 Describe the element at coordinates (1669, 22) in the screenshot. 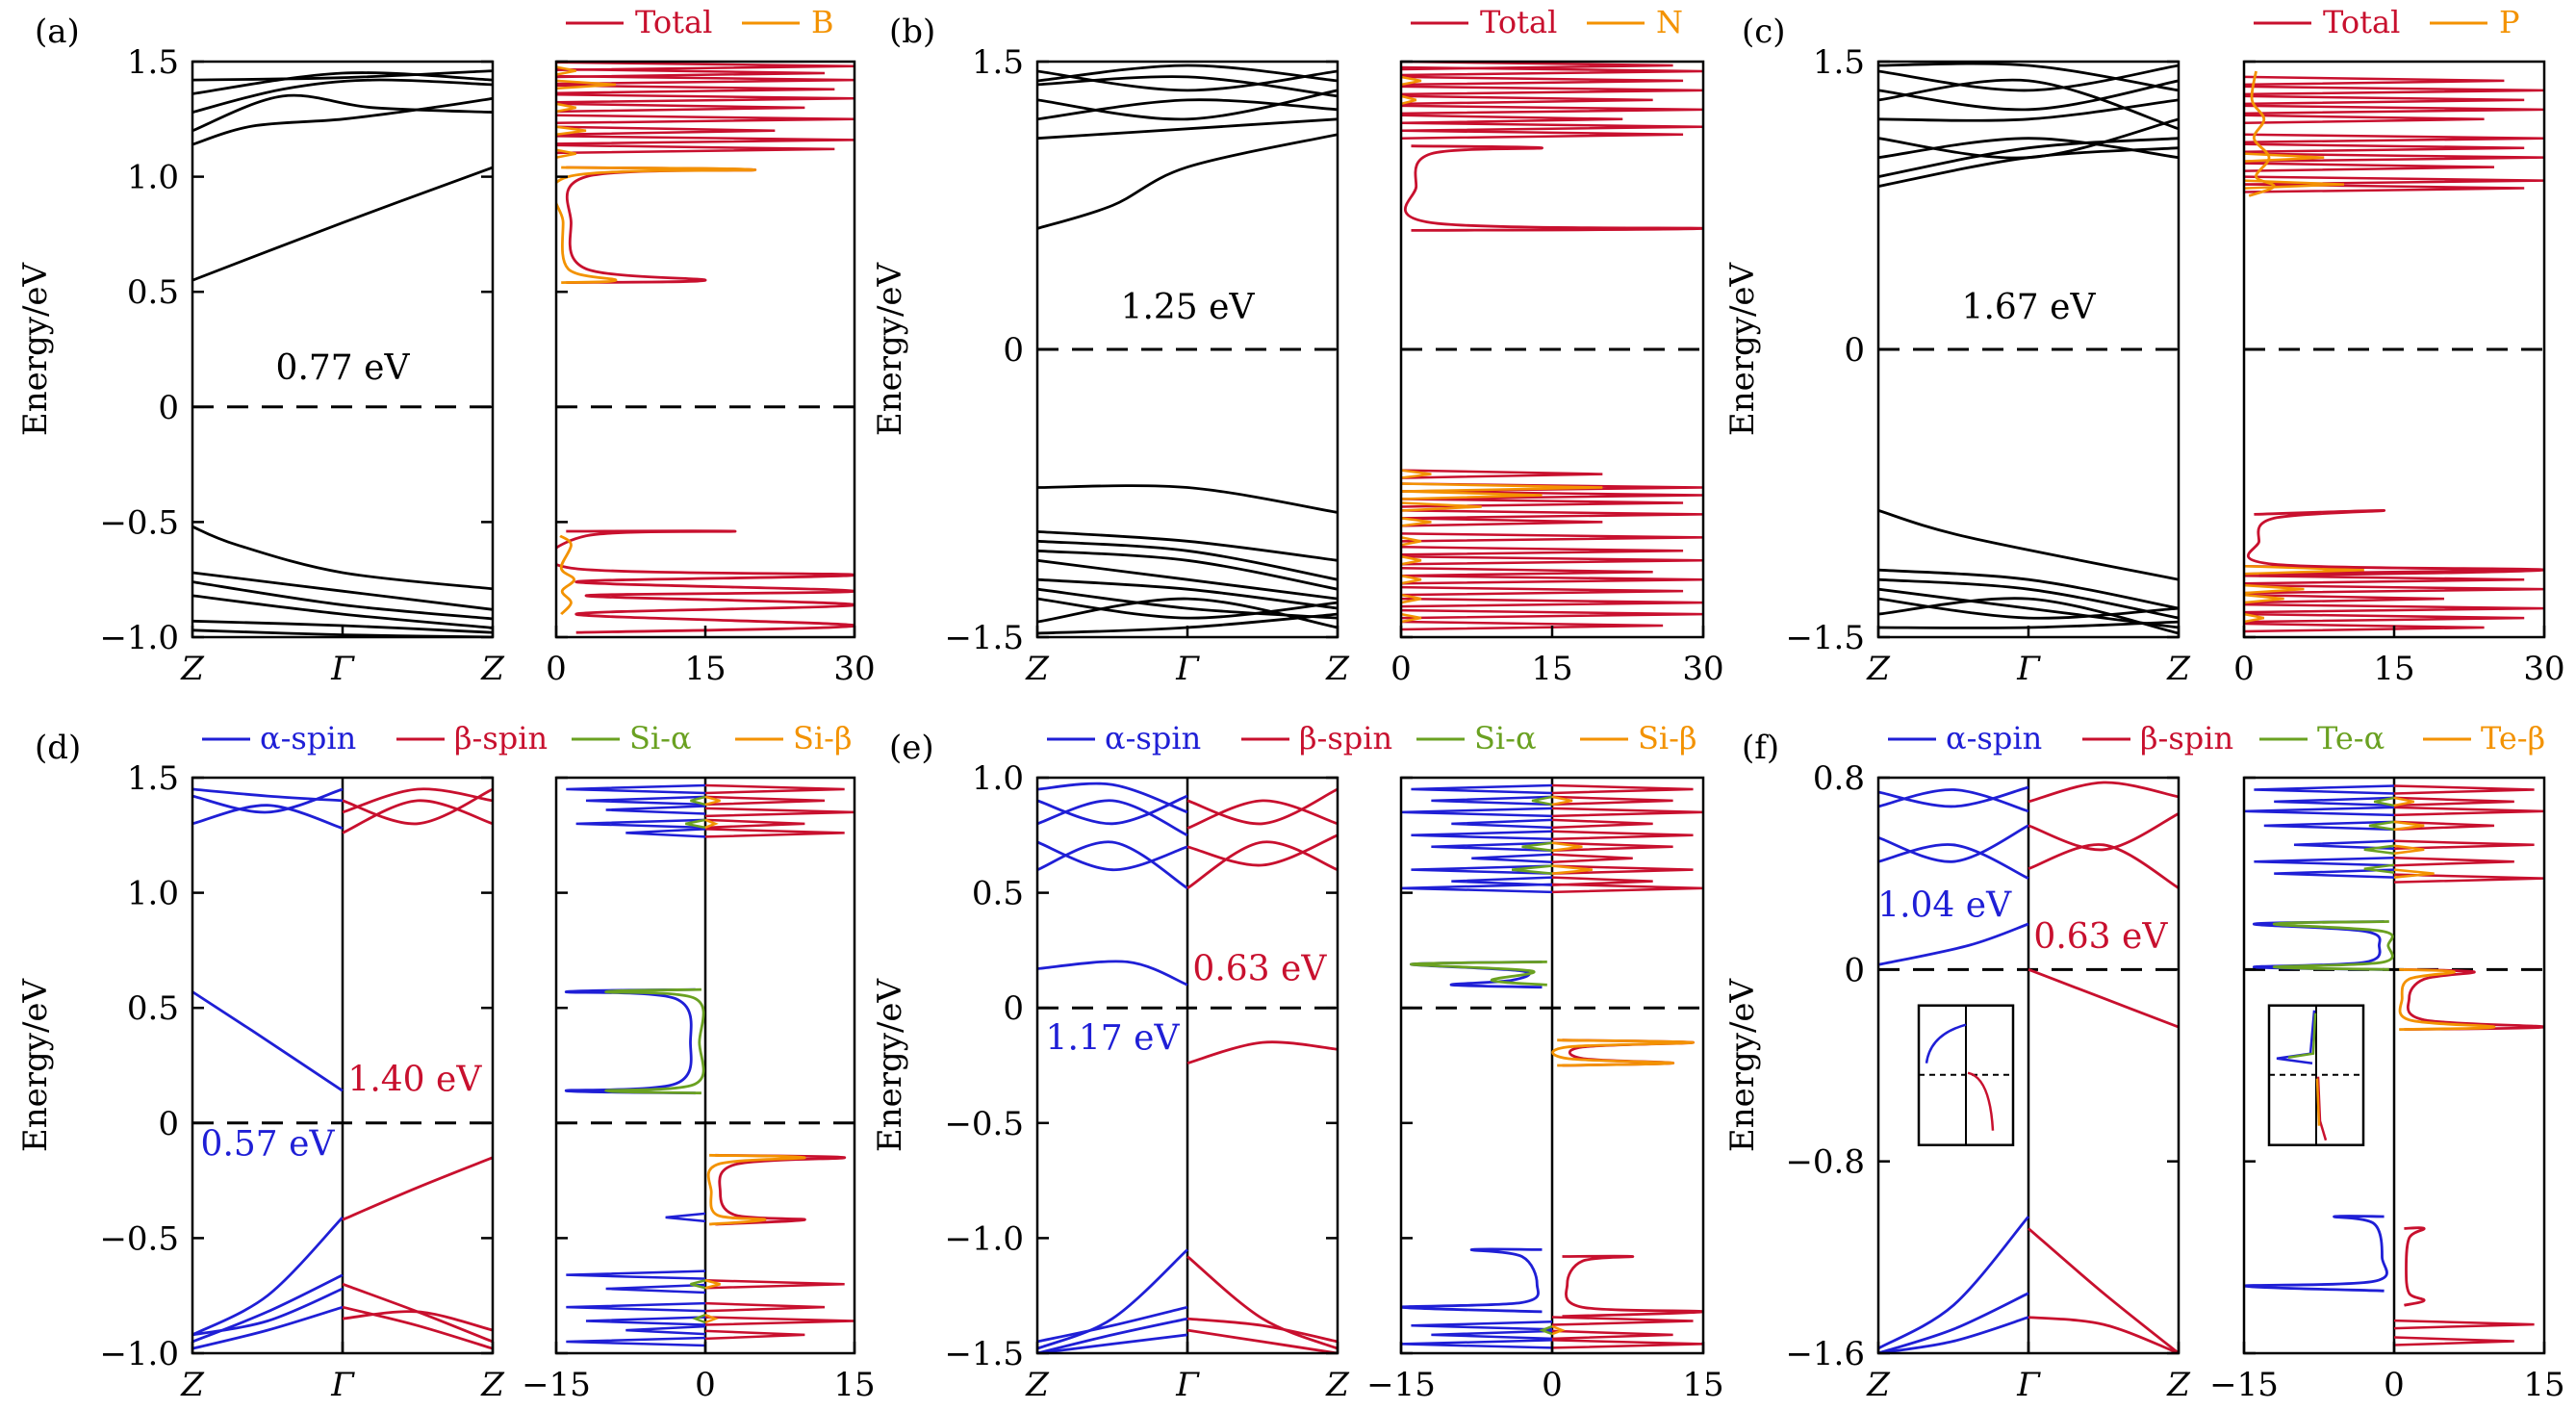

I see `legend-label: N` at that location.